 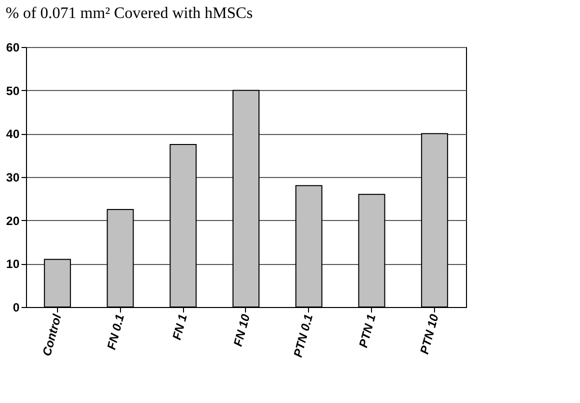 What do you see at coordinates (13, 264) in the screenshot?
I see `y-tick-label: 10` at bounding box center [13, 264].